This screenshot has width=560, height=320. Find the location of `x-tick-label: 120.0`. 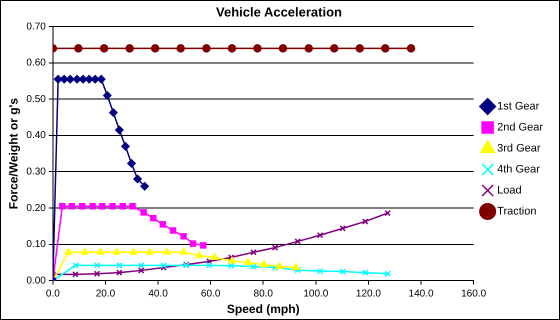

x-tick-label: 120.0 is located at coordinates (369, 294).